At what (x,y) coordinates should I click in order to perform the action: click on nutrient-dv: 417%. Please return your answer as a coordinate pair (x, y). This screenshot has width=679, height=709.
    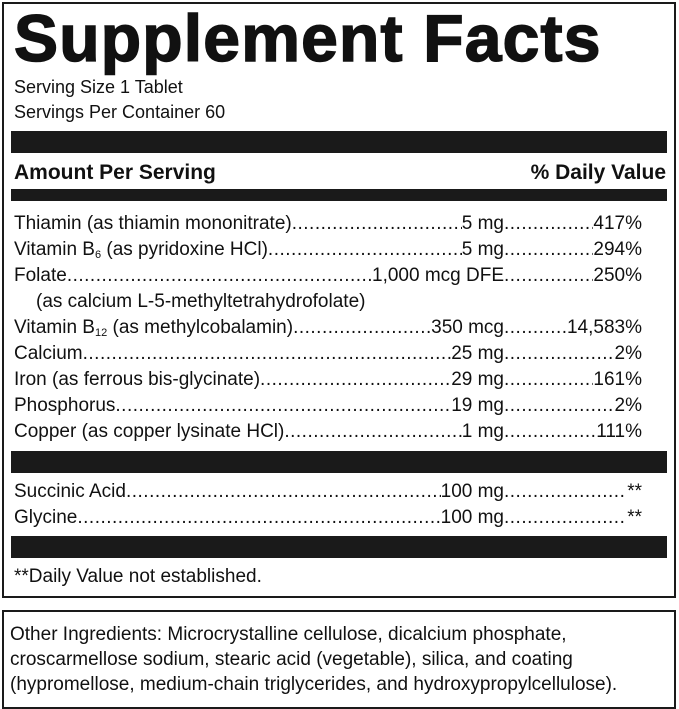
    Looking at the image, I should click on (617, 223).